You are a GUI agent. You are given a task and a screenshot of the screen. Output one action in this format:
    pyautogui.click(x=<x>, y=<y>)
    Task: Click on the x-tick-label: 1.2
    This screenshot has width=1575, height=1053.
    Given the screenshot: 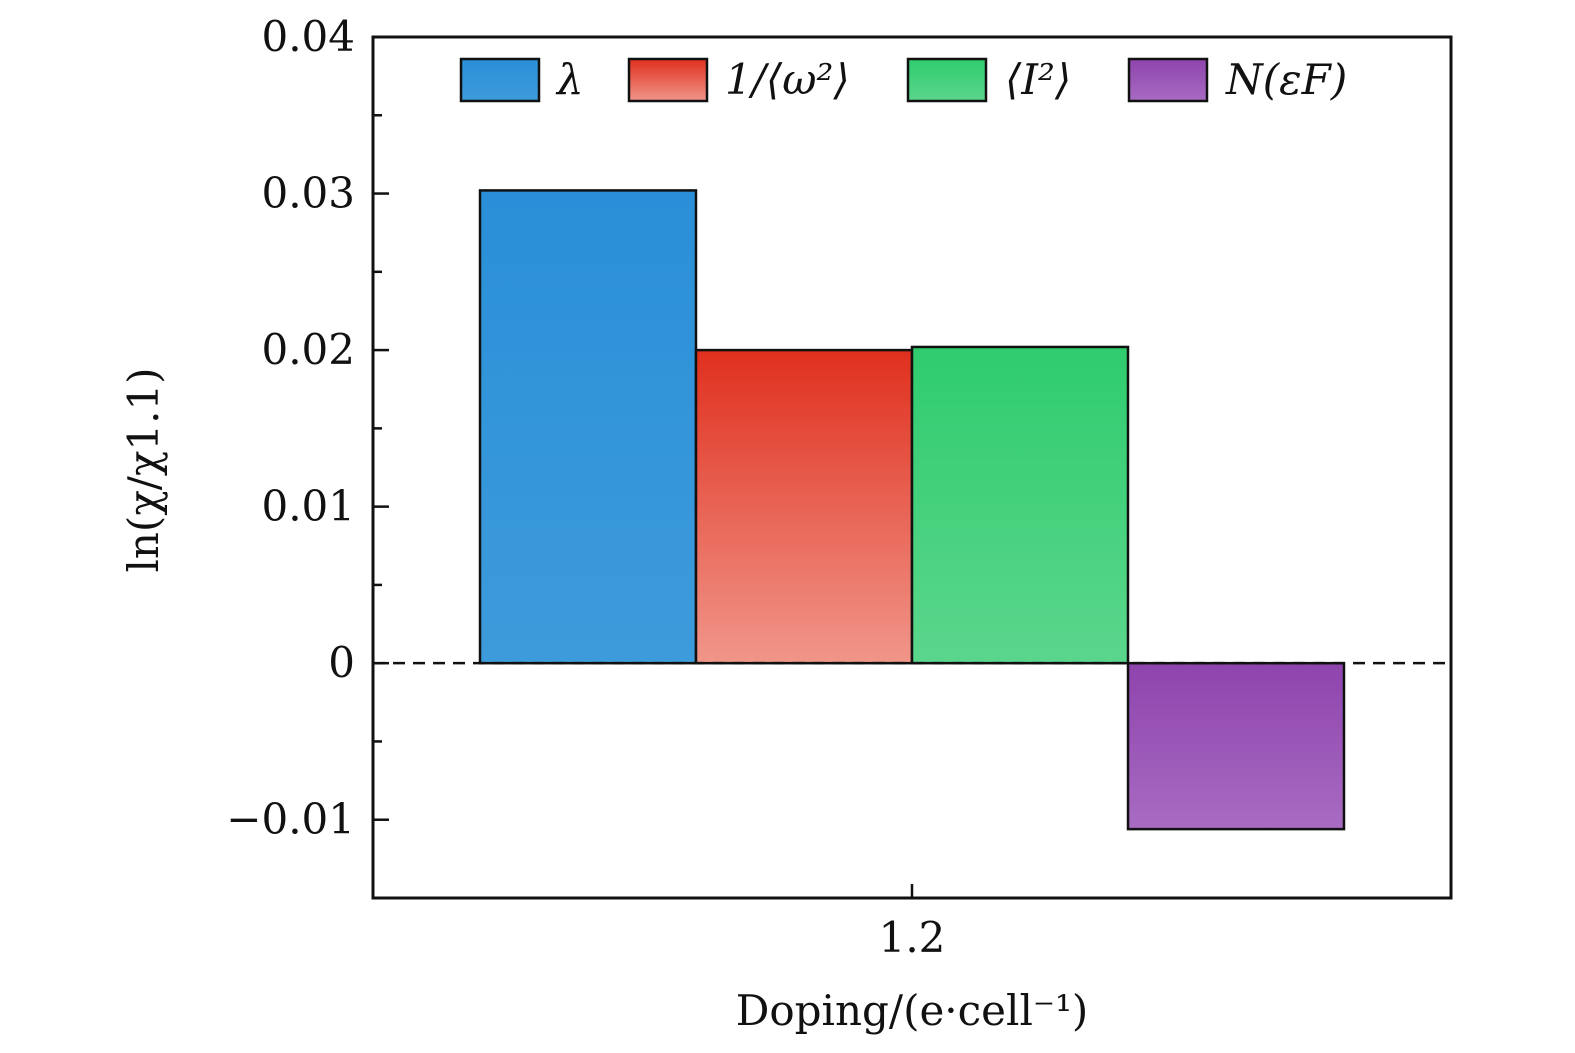 What is the action you would take?
    pyautogui.click(x=912, y=937)
    